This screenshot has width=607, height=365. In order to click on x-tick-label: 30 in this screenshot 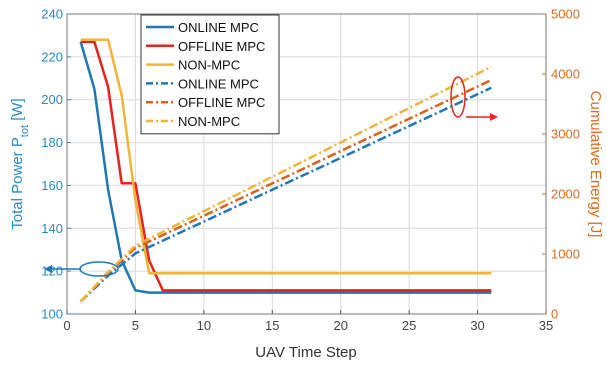, I will do `click(477, 325)`.